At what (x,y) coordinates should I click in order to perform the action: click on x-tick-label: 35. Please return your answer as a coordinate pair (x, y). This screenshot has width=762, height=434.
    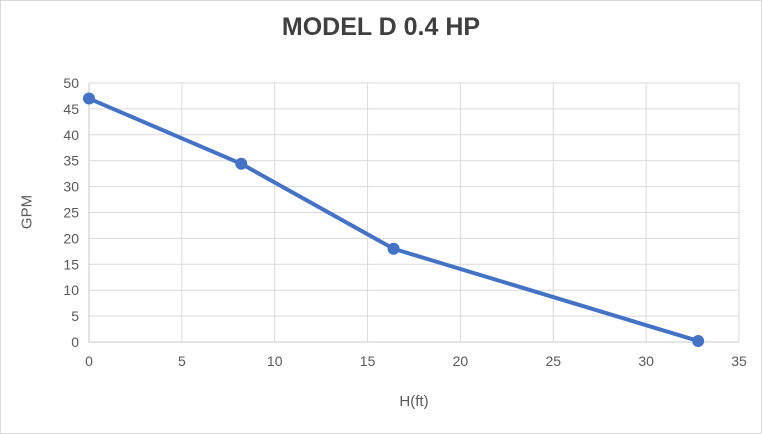
    Looking at the image, I should click on (739, 361).